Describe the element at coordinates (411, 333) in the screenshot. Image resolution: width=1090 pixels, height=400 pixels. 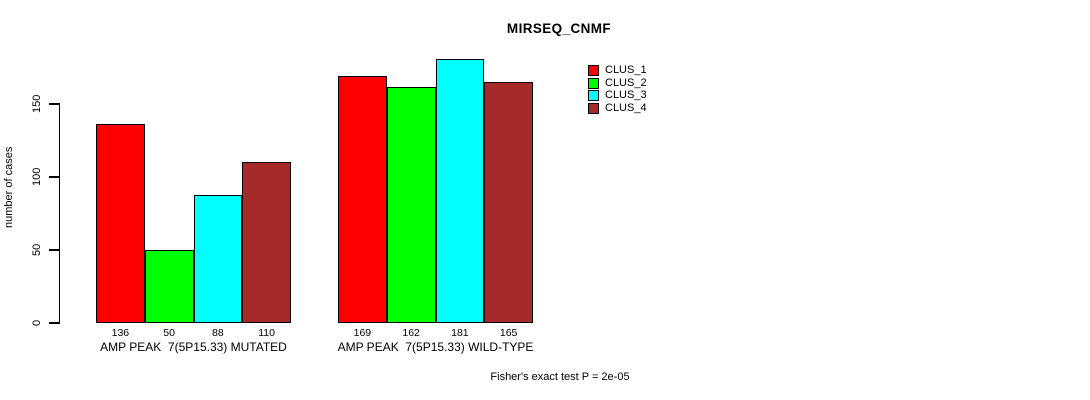
I see `bar-value-label: 162` at that location.